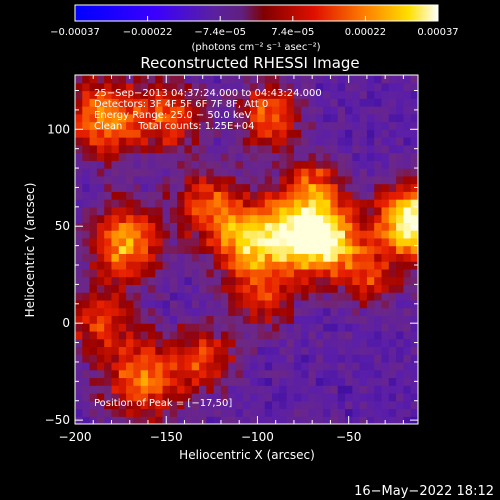 Image resolution: width=500 pixels, height=500 pixels. I want to click on y-axis-label: Heliocentric Y (arcsec), so click(30, 250).